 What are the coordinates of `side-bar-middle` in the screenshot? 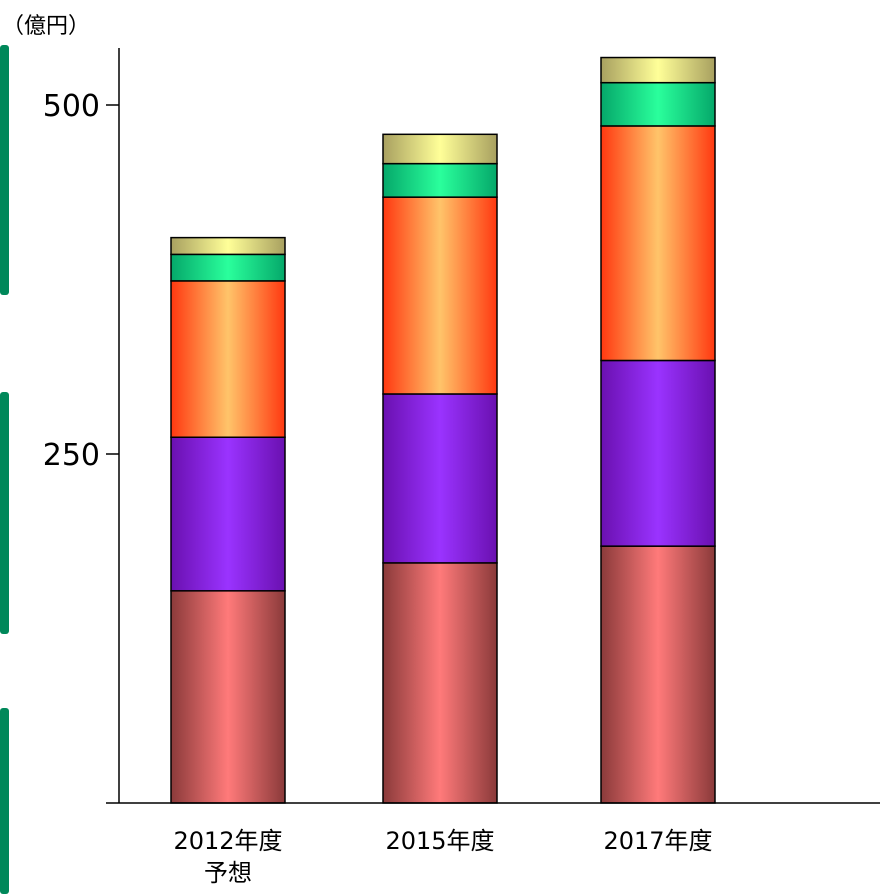 It's located at (4, 513).